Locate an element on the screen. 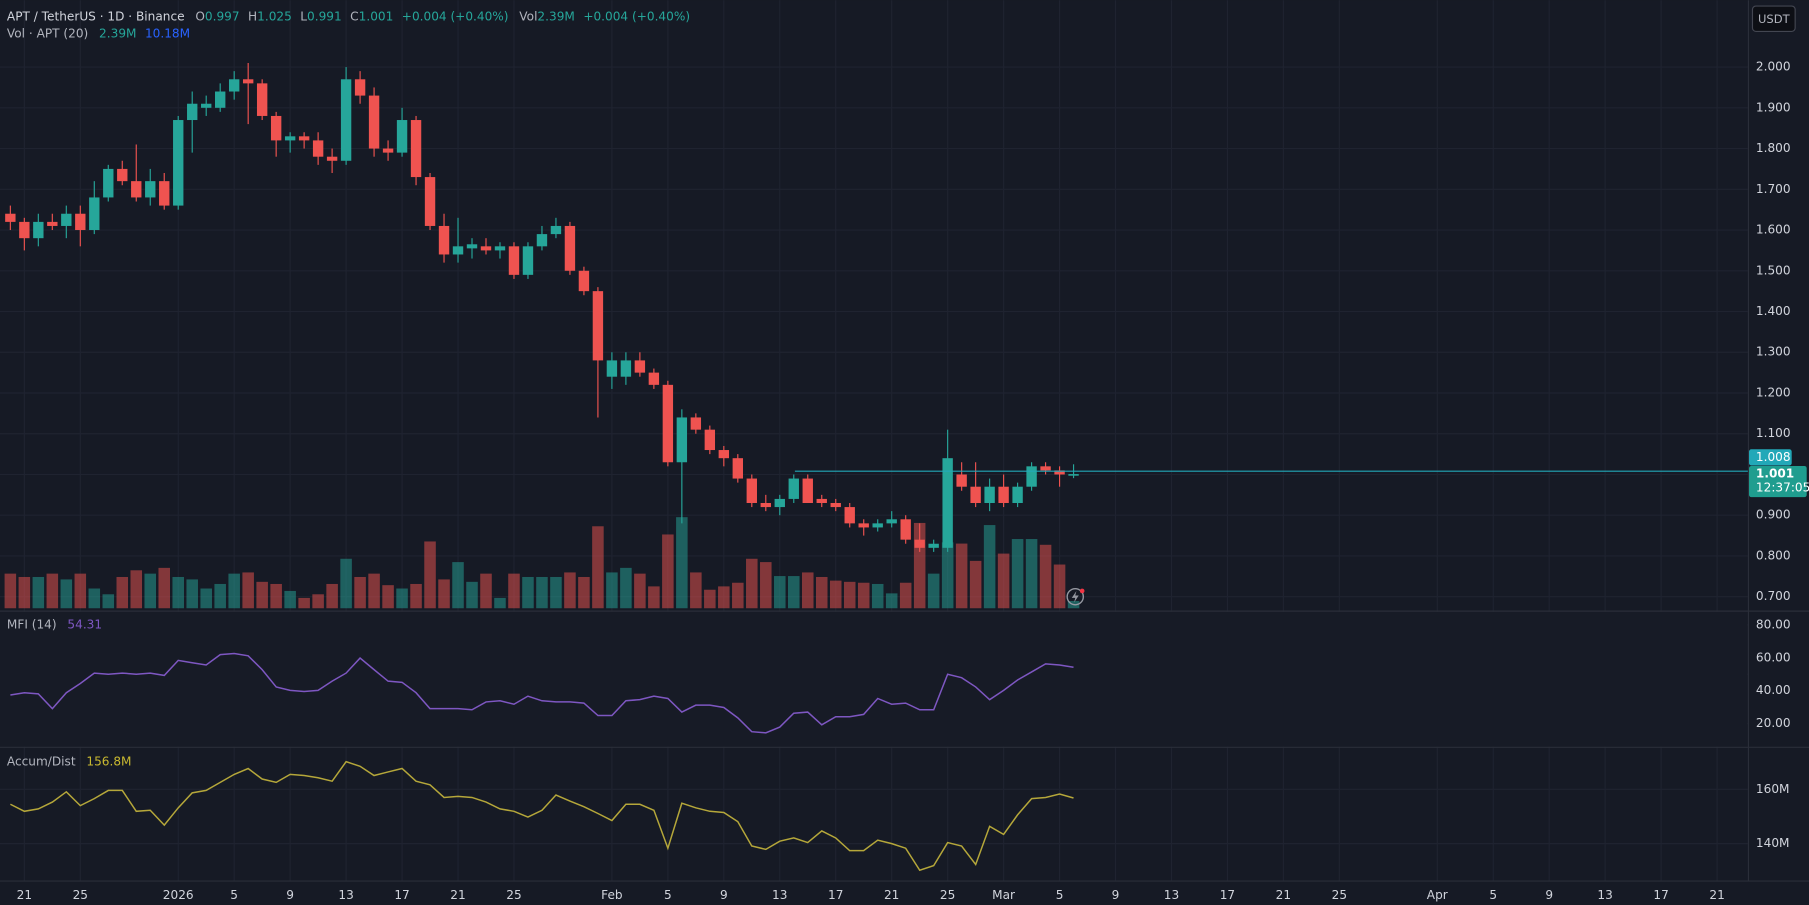  mfi-tick-label: 40.00 is located at coordinates (1773, 690).